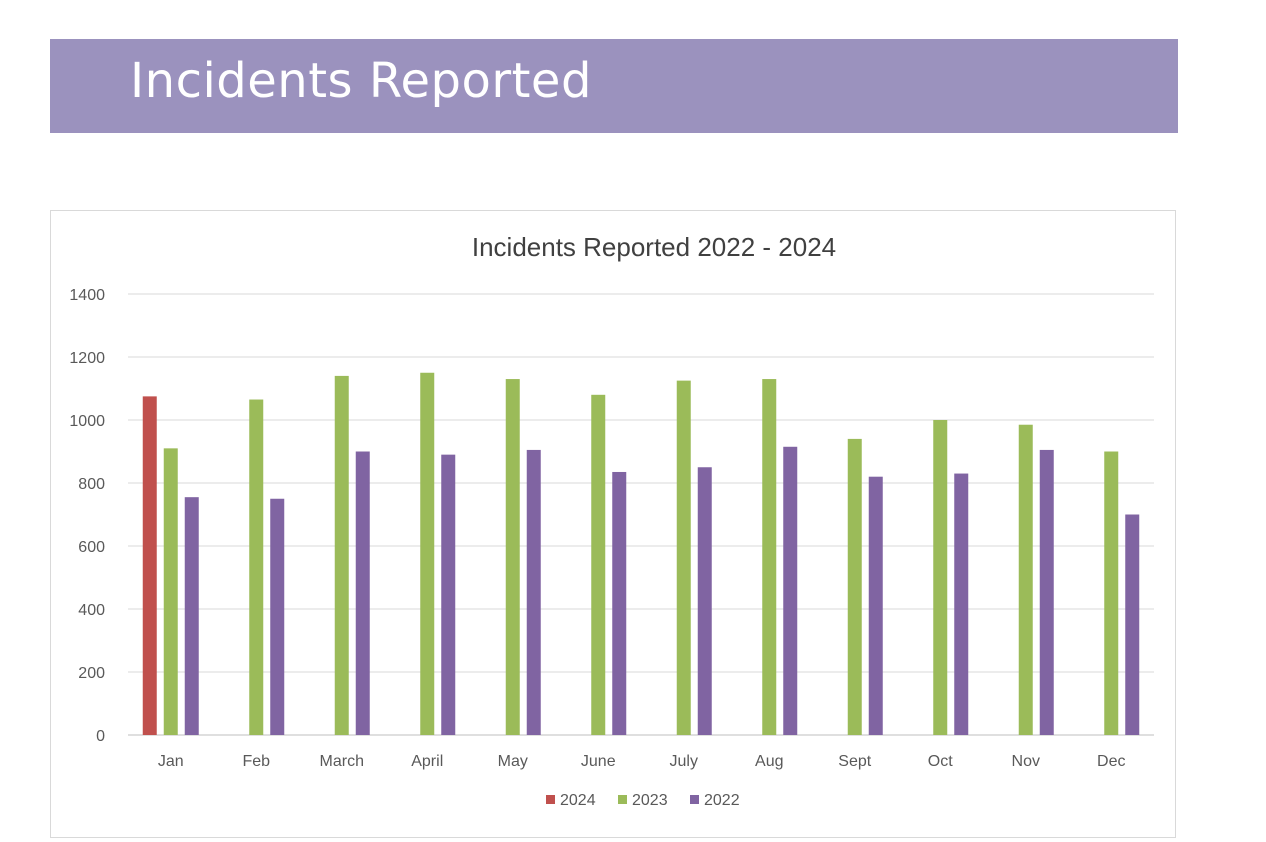 The height and width of the screenshot is (842, 1266). Describe the element at coordinates (1111, 761) in the screenshot. I see `x-tick-label: Dec` at that location.